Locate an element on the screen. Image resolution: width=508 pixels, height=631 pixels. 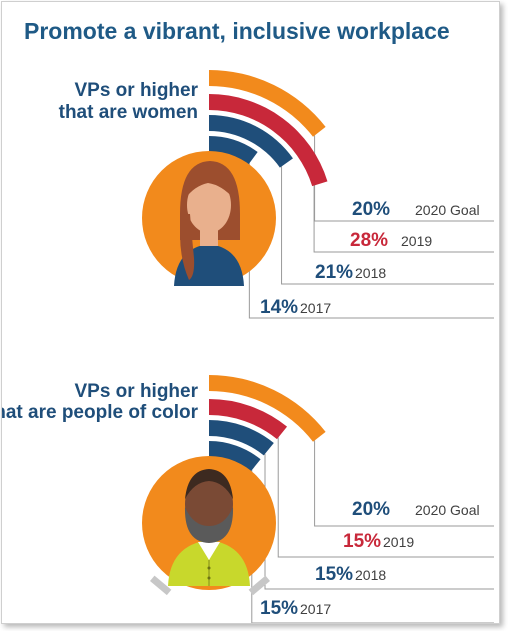
chart-title: Promote a vibrant, inclusive workplace is located at coordinates (237, 31).